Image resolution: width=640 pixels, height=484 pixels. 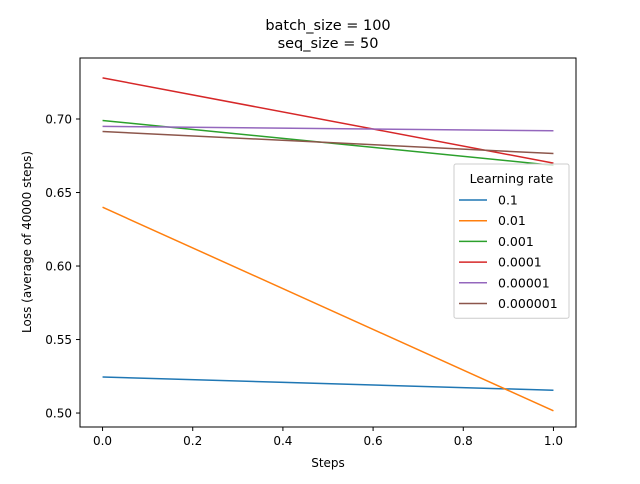 I want to click on legend-box, so click(x=511, y=241).